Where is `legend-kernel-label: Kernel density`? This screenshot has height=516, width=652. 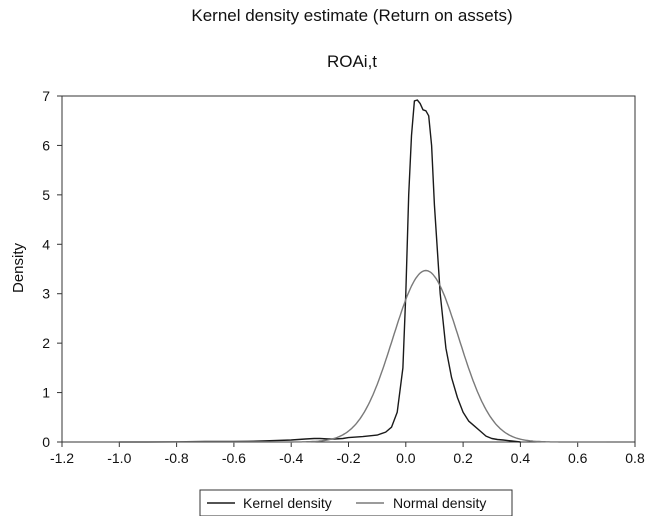 legend-kernel-label: Kernel density is located at coordinates (287, 503).